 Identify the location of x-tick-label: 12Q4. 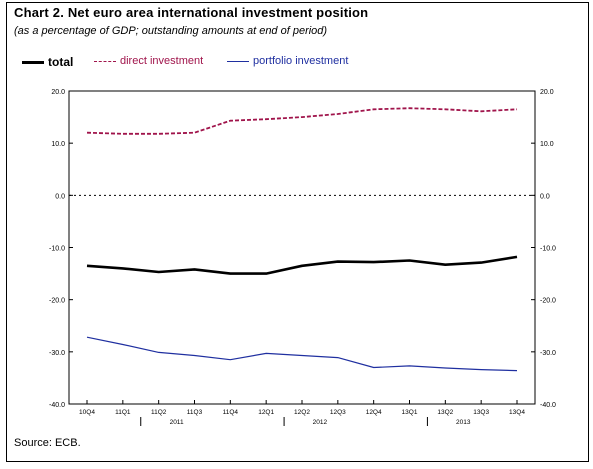
(374, 412).